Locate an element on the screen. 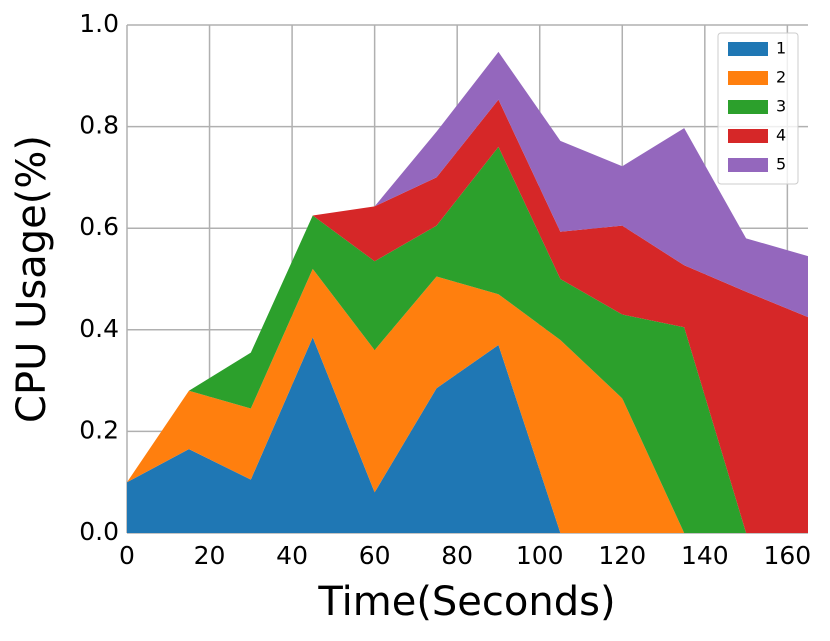 This screenshot has height=641, width=830. legend-label: 3 is located at coordinates (781, 106).